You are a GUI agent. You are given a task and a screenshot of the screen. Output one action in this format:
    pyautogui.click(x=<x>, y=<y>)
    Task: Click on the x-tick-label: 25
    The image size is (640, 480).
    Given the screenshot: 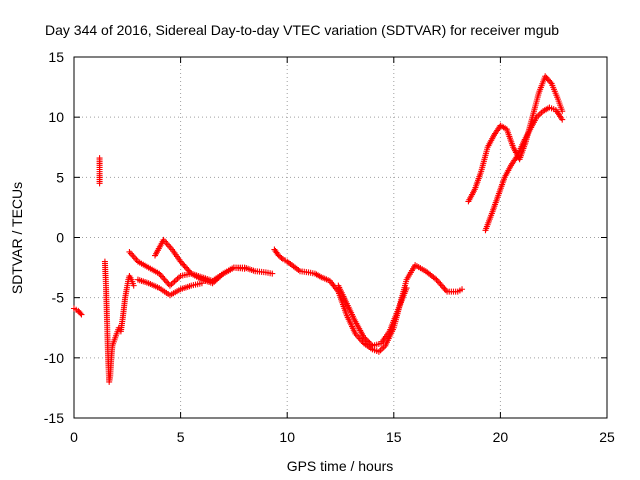 What is the action you would take?
    pyautogui.click(x=607, y=437)
    